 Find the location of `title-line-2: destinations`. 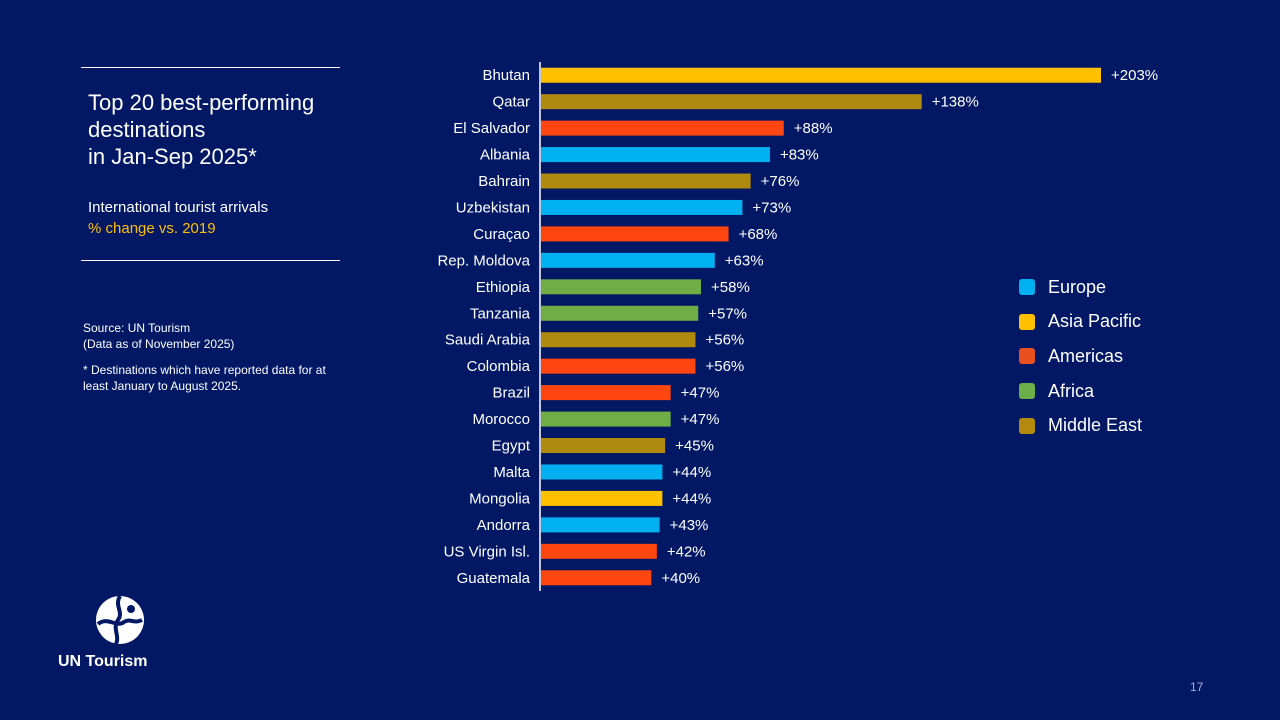

title-line-2: destinations is located at coordinates (147, 129).